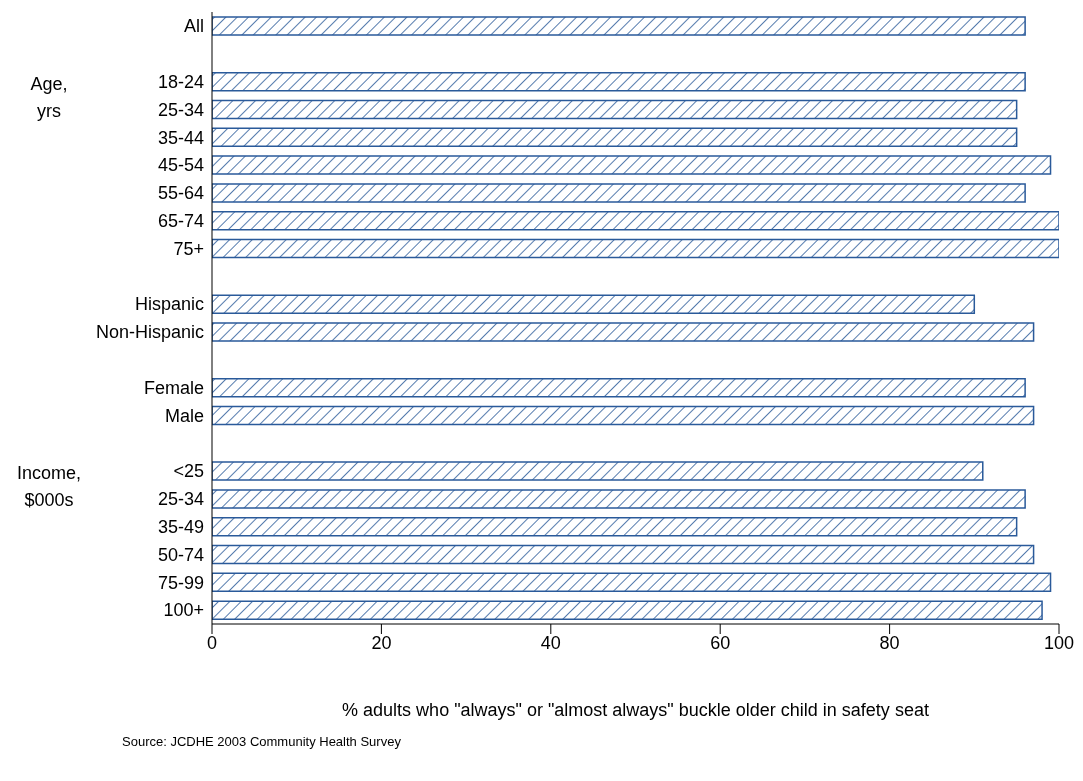 The width and height of the screenshot is (1083, 781). Describe the element at coordinates (149, 332) in the screenshot. I see `y-tick-label: Non-Hispanic` at that location.